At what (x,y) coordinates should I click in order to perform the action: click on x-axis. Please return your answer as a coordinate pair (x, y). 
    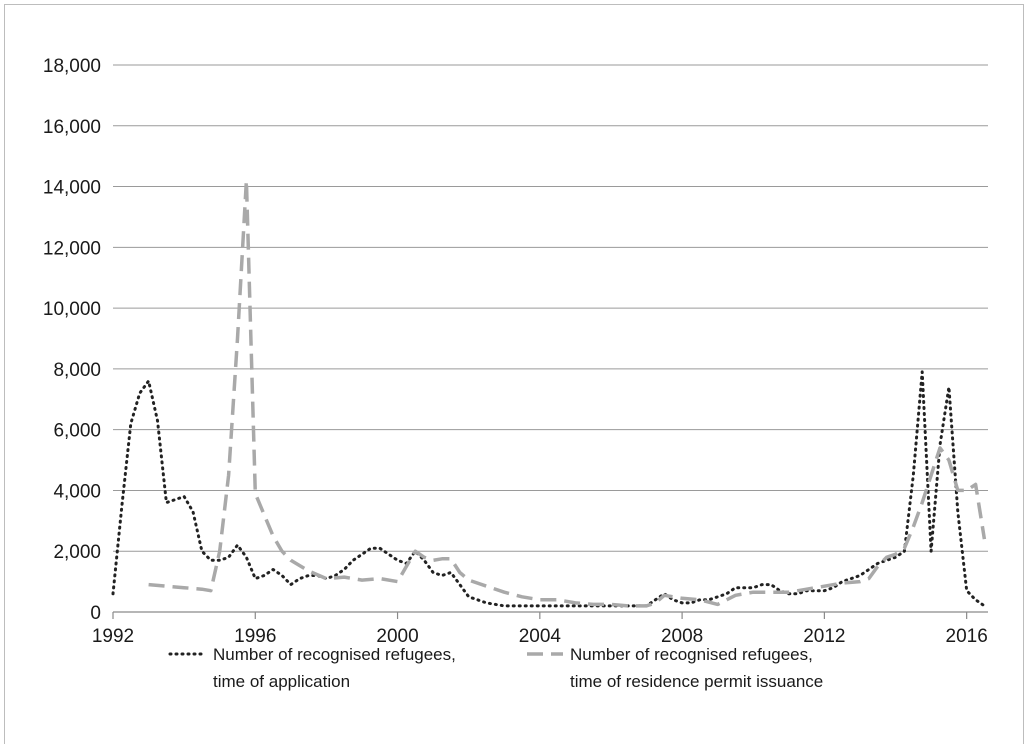
    Looking at the image, I should click on (550, 615).